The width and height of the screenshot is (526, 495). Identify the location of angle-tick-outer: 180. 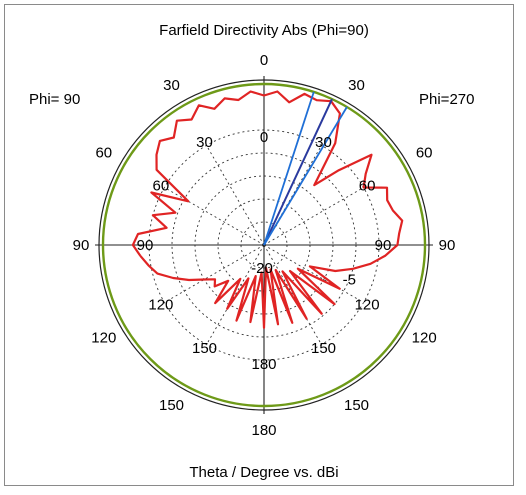
(263, 430).